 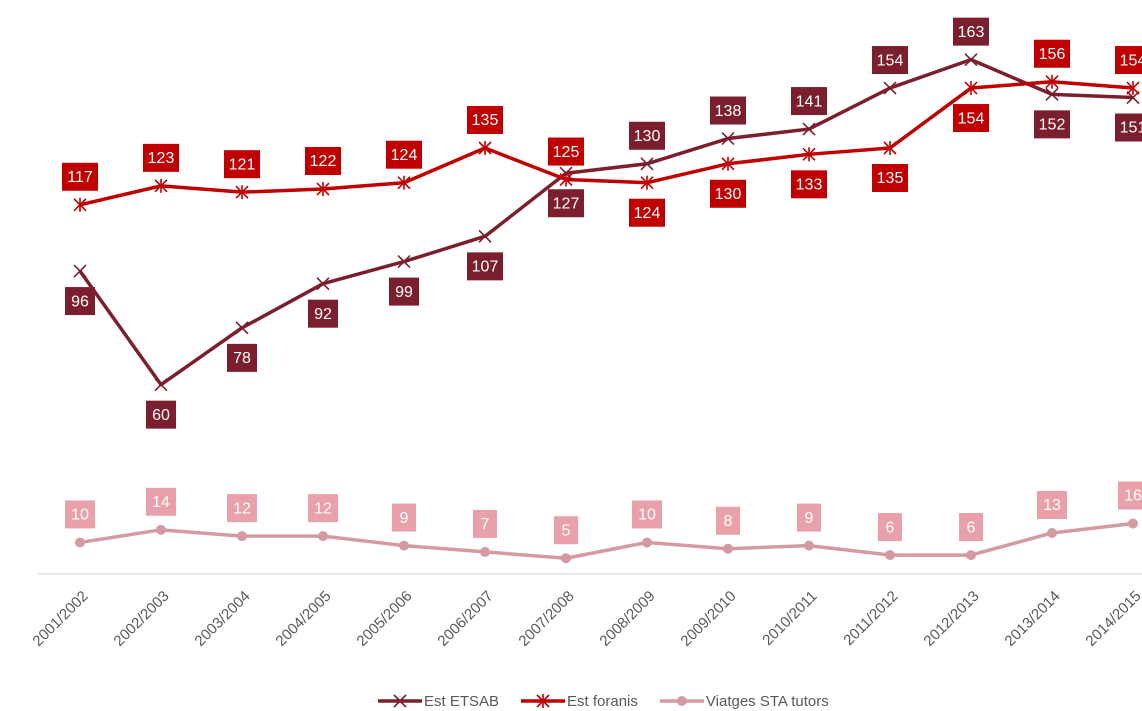 I want to click on data-label: 151, so click(x=1131, y=128).